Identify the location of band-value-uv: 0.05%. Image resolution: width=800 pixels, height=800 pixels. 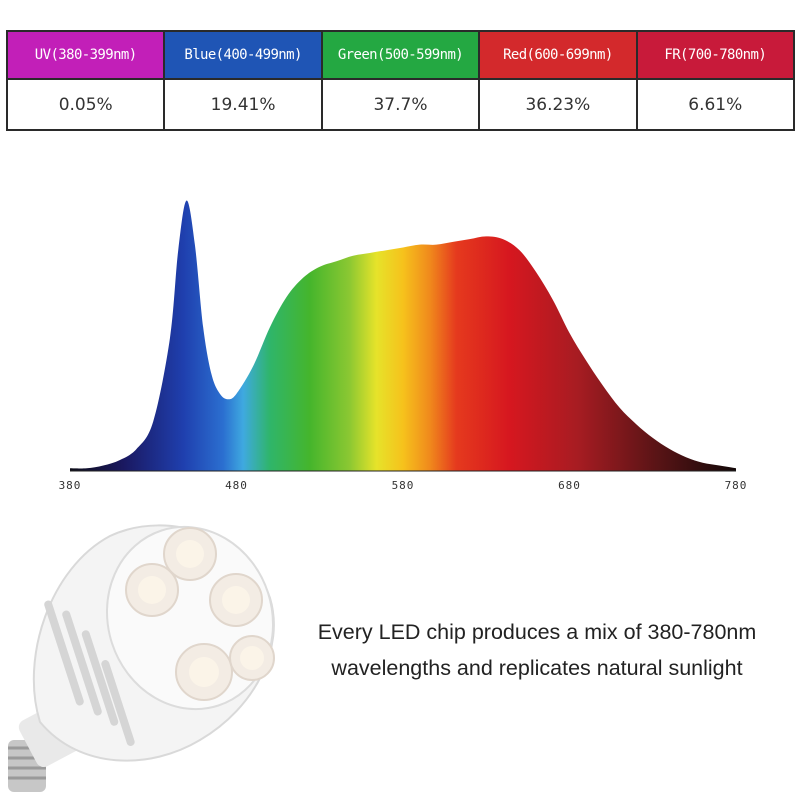
(85, 104).